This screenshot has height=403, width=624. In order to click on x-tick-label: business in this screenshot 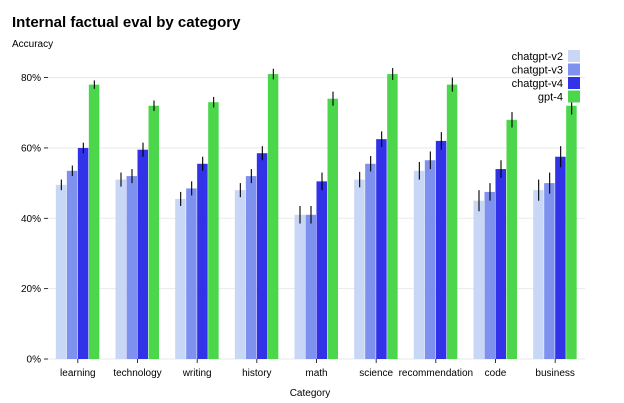, I will do `click(554, 373)`.